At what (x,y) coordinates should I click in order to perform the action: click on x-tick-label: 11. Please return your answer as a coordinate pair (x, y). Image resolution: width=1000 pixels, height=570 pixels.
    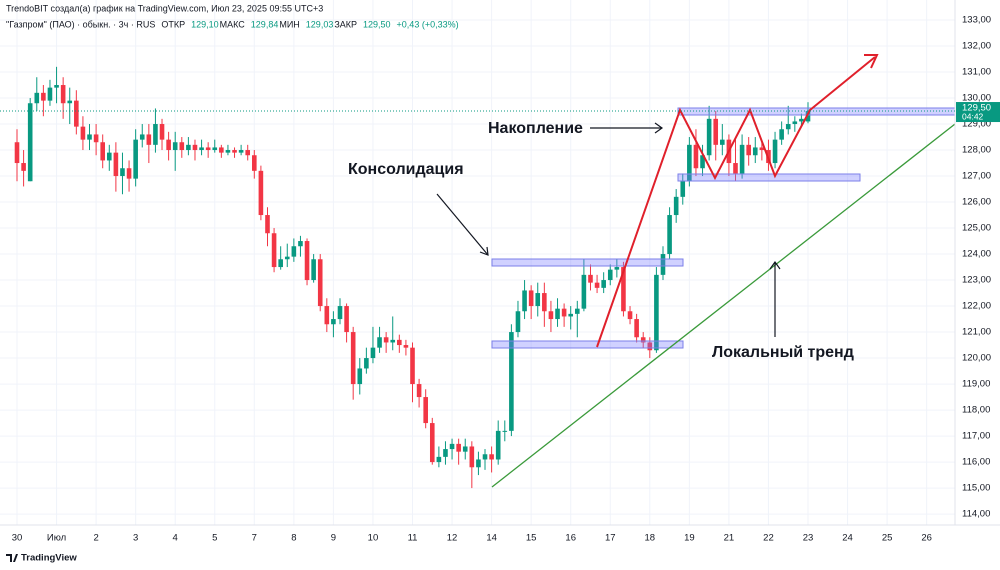
    Looking at the image, I should click on (413, 538).